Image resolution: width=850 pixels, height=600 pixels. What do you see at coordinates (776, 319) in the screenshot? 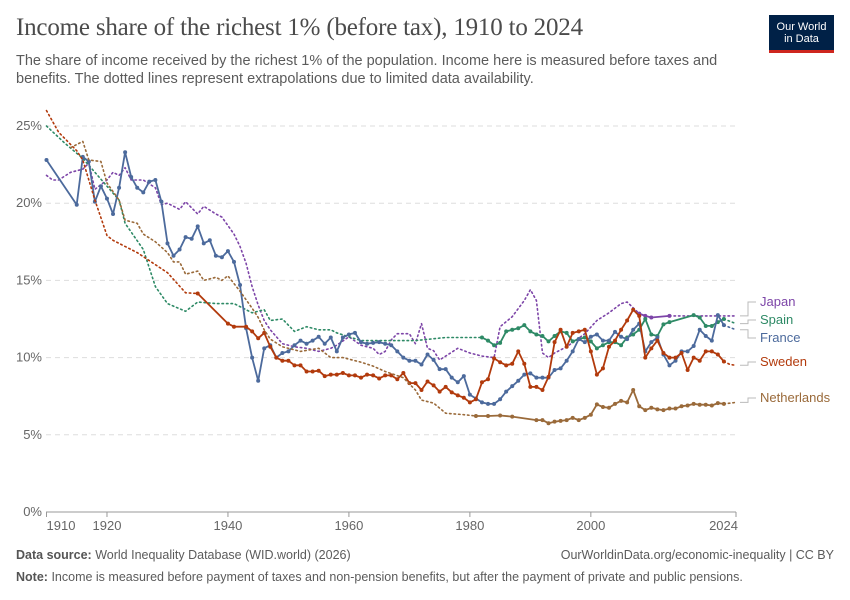
I see `series-label-spain: Spain` at bounding box center [776, 319].